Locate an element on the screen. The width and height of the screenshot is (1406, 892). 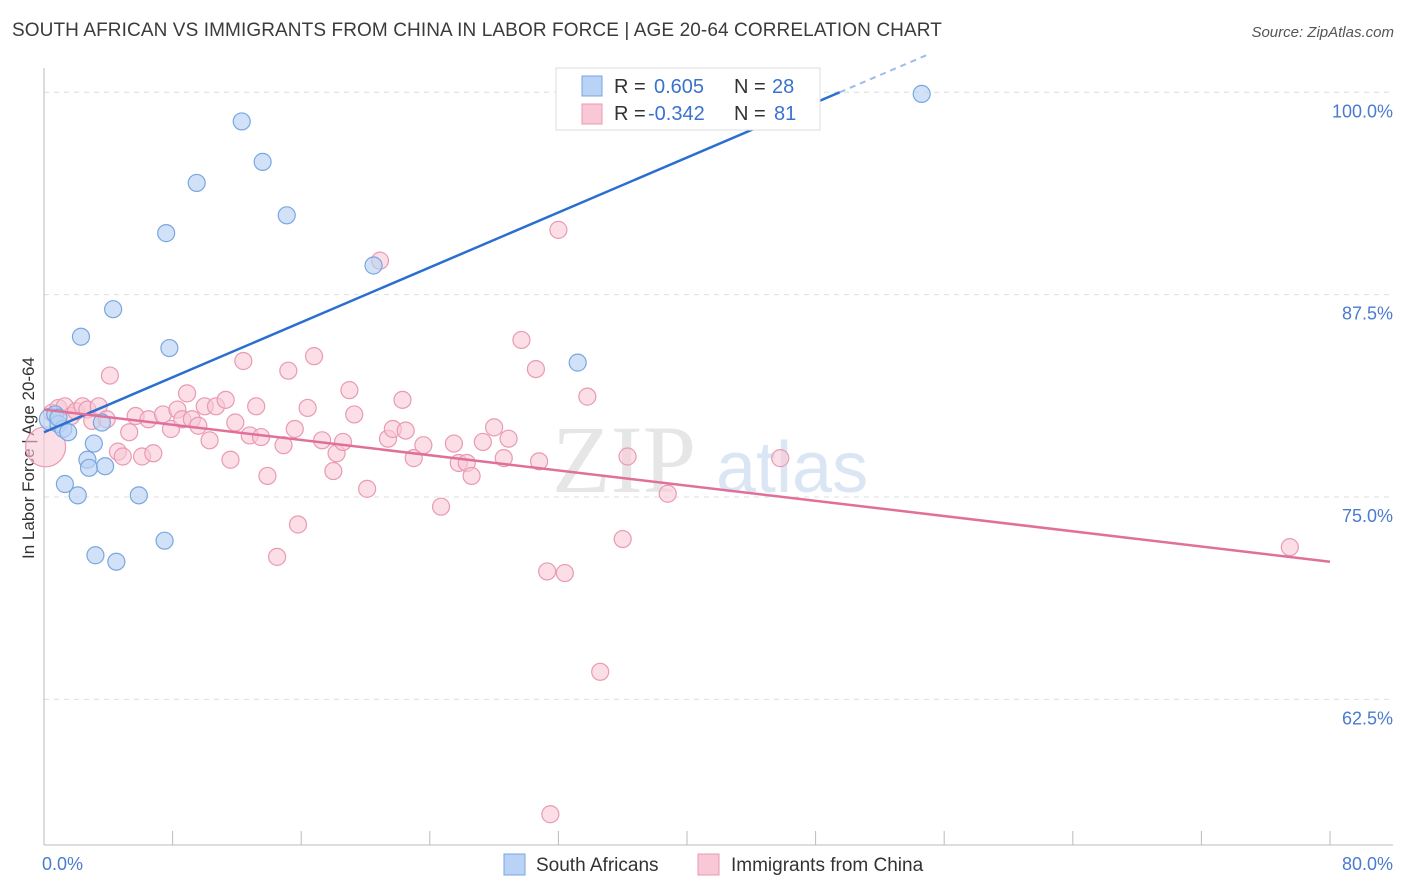
legend-n-value-1: 28 is located at coordinates (783, 87).